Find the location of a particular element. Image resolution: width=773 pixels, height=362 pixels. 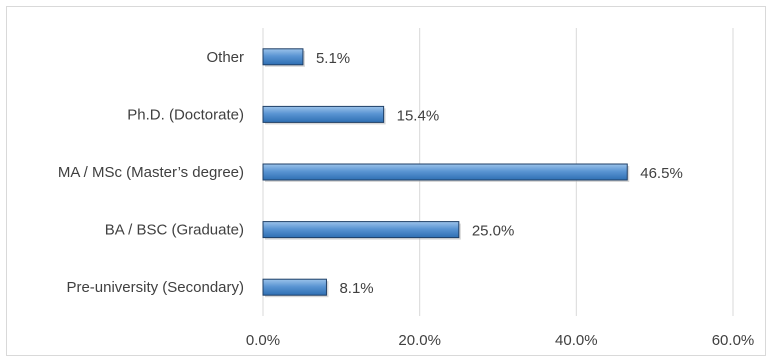

x-tick-label: 0.0% is located at coordinates (263, 340).